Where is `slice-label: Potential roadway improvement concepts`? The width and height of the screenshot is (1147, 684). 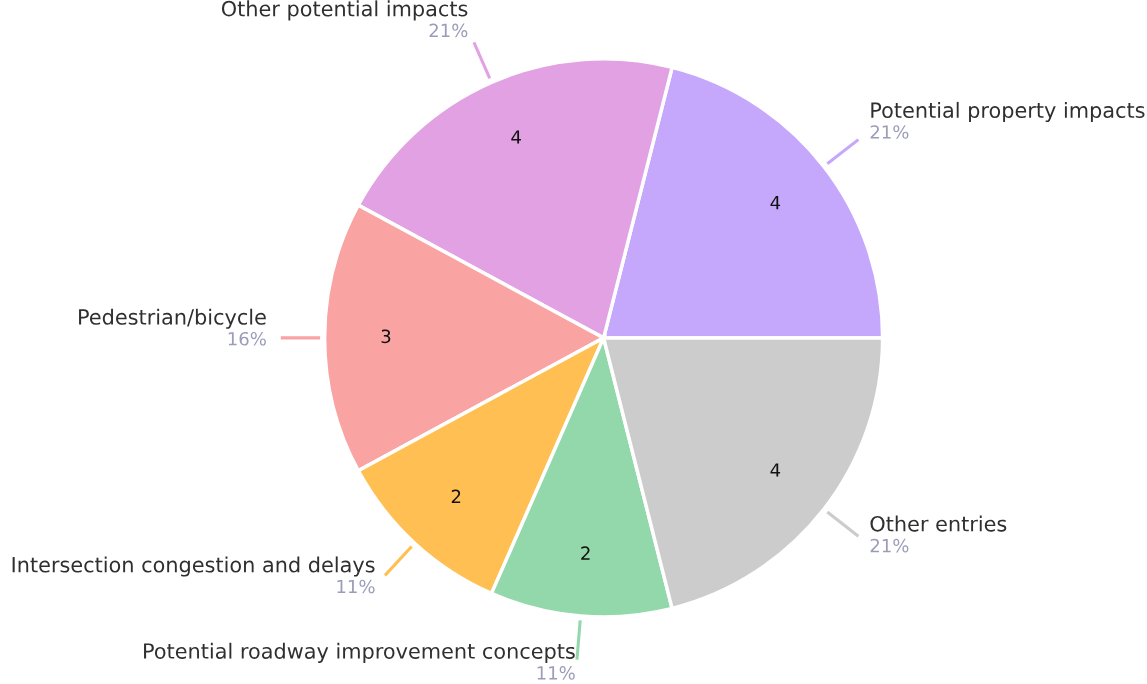 slice-label: Potential roadway improvement concepts is located at coordinates (359, 652).